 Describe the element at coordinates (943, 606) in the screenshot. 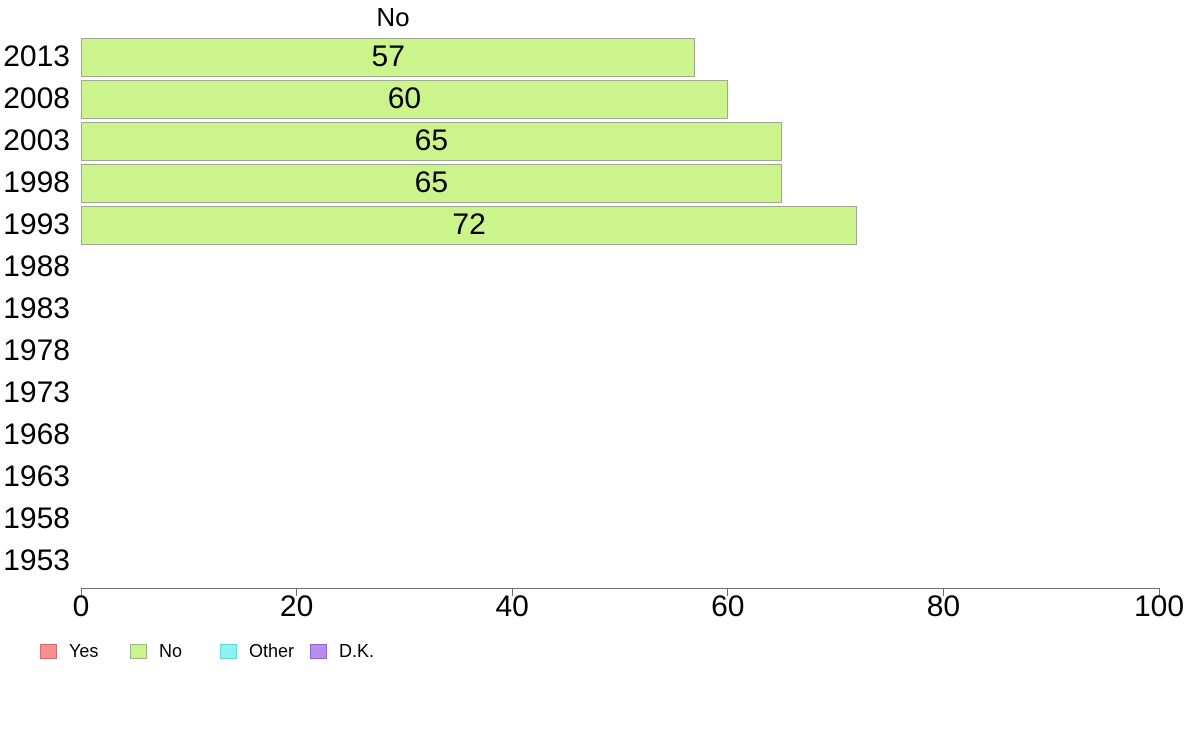

I see `x-axis-tick-label: 80` at that location.